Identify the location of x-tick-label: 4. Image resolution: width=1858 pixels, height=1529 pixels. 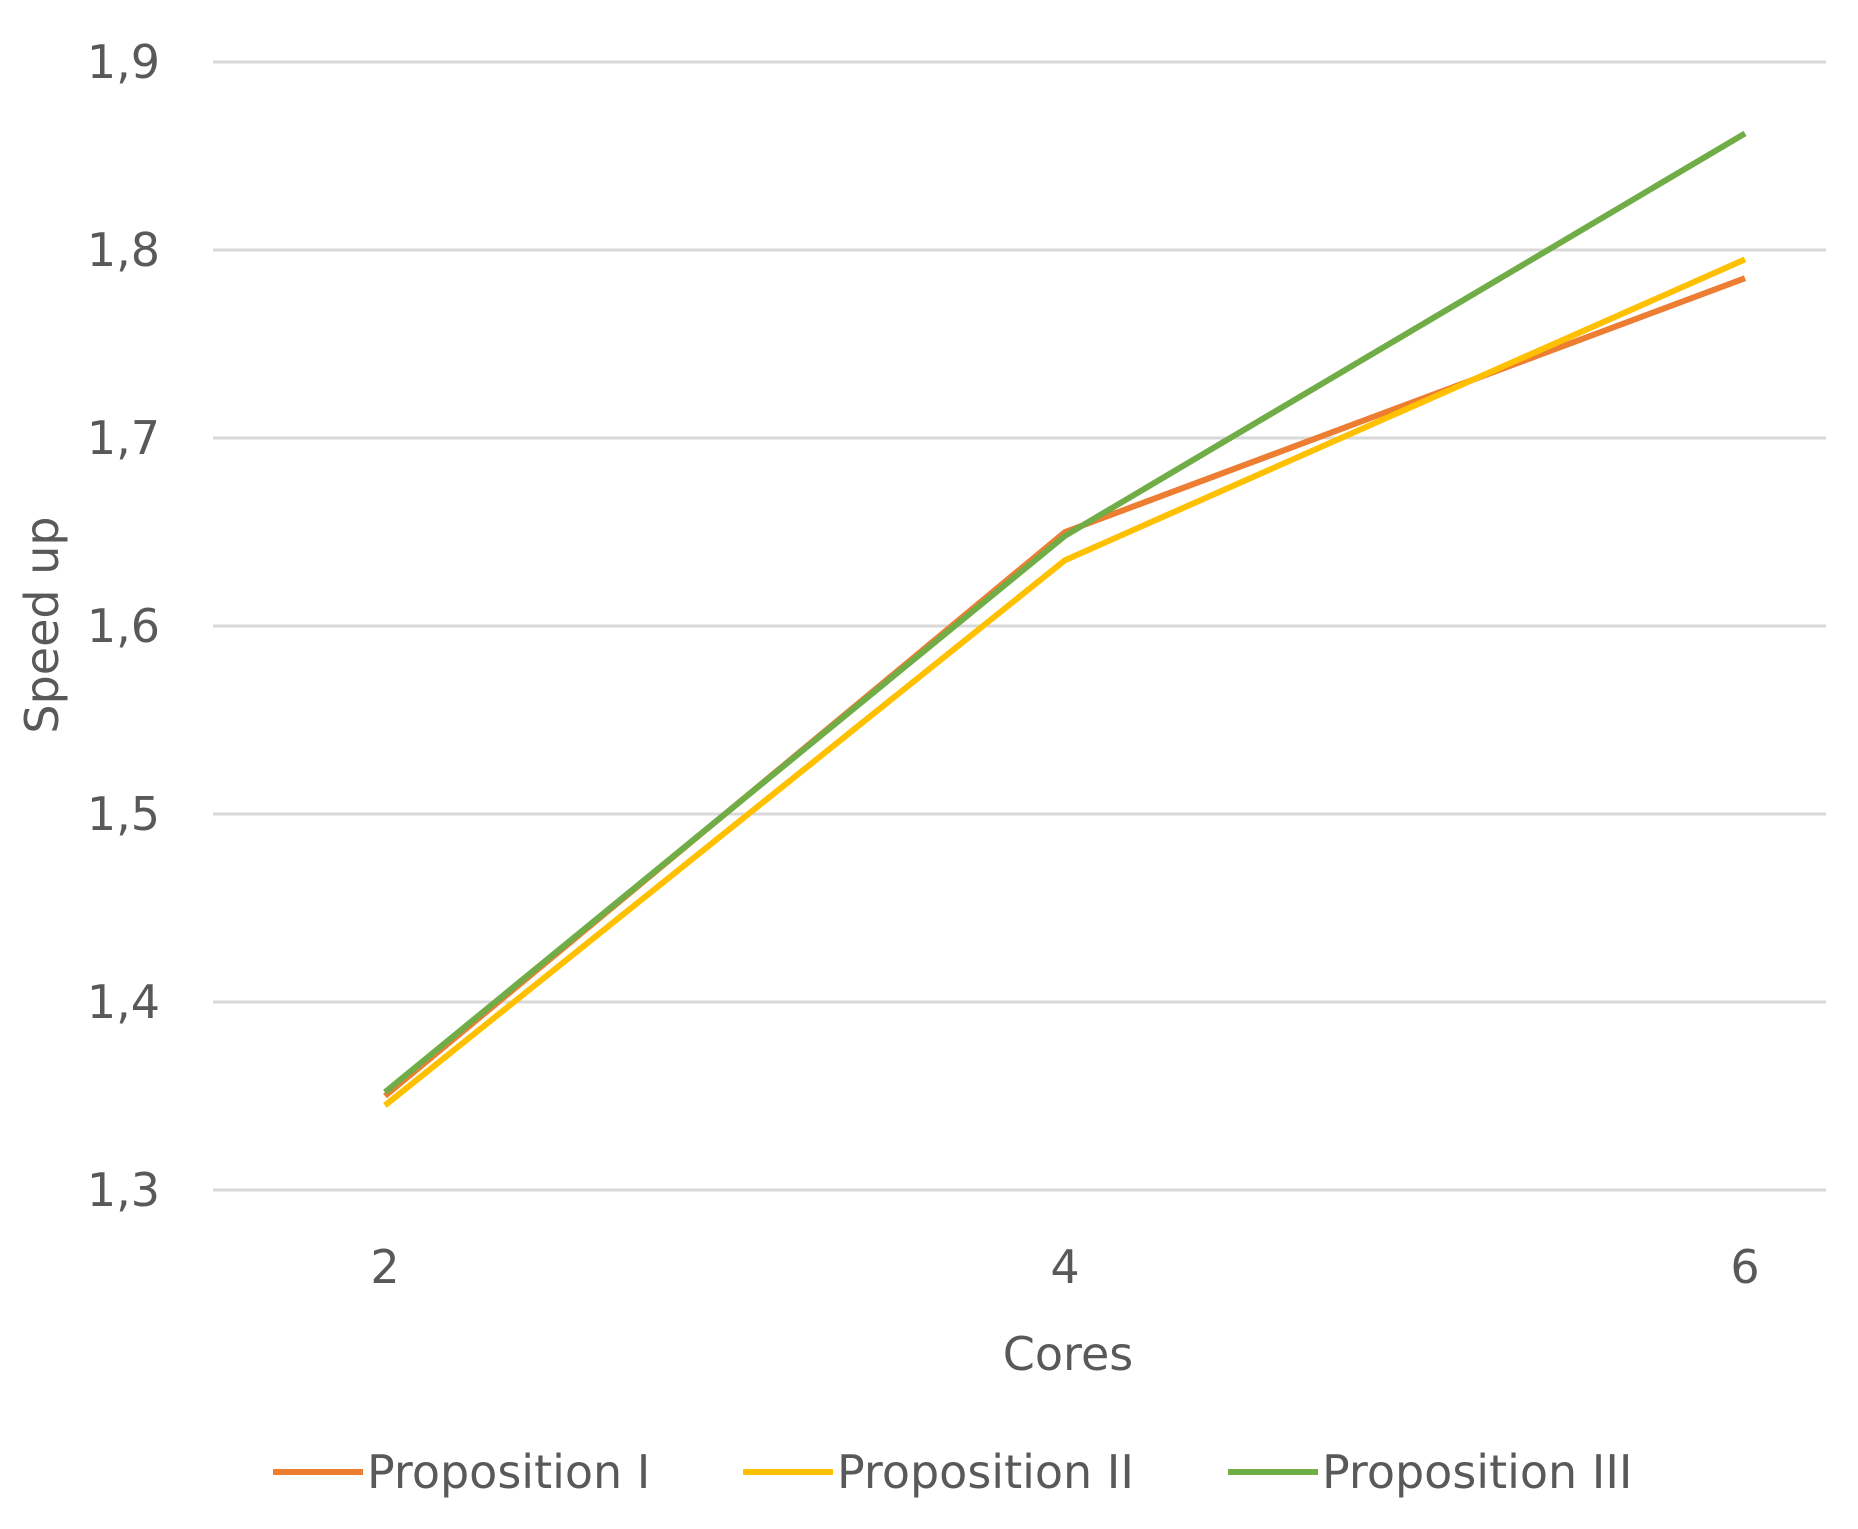
(1064, 1267).